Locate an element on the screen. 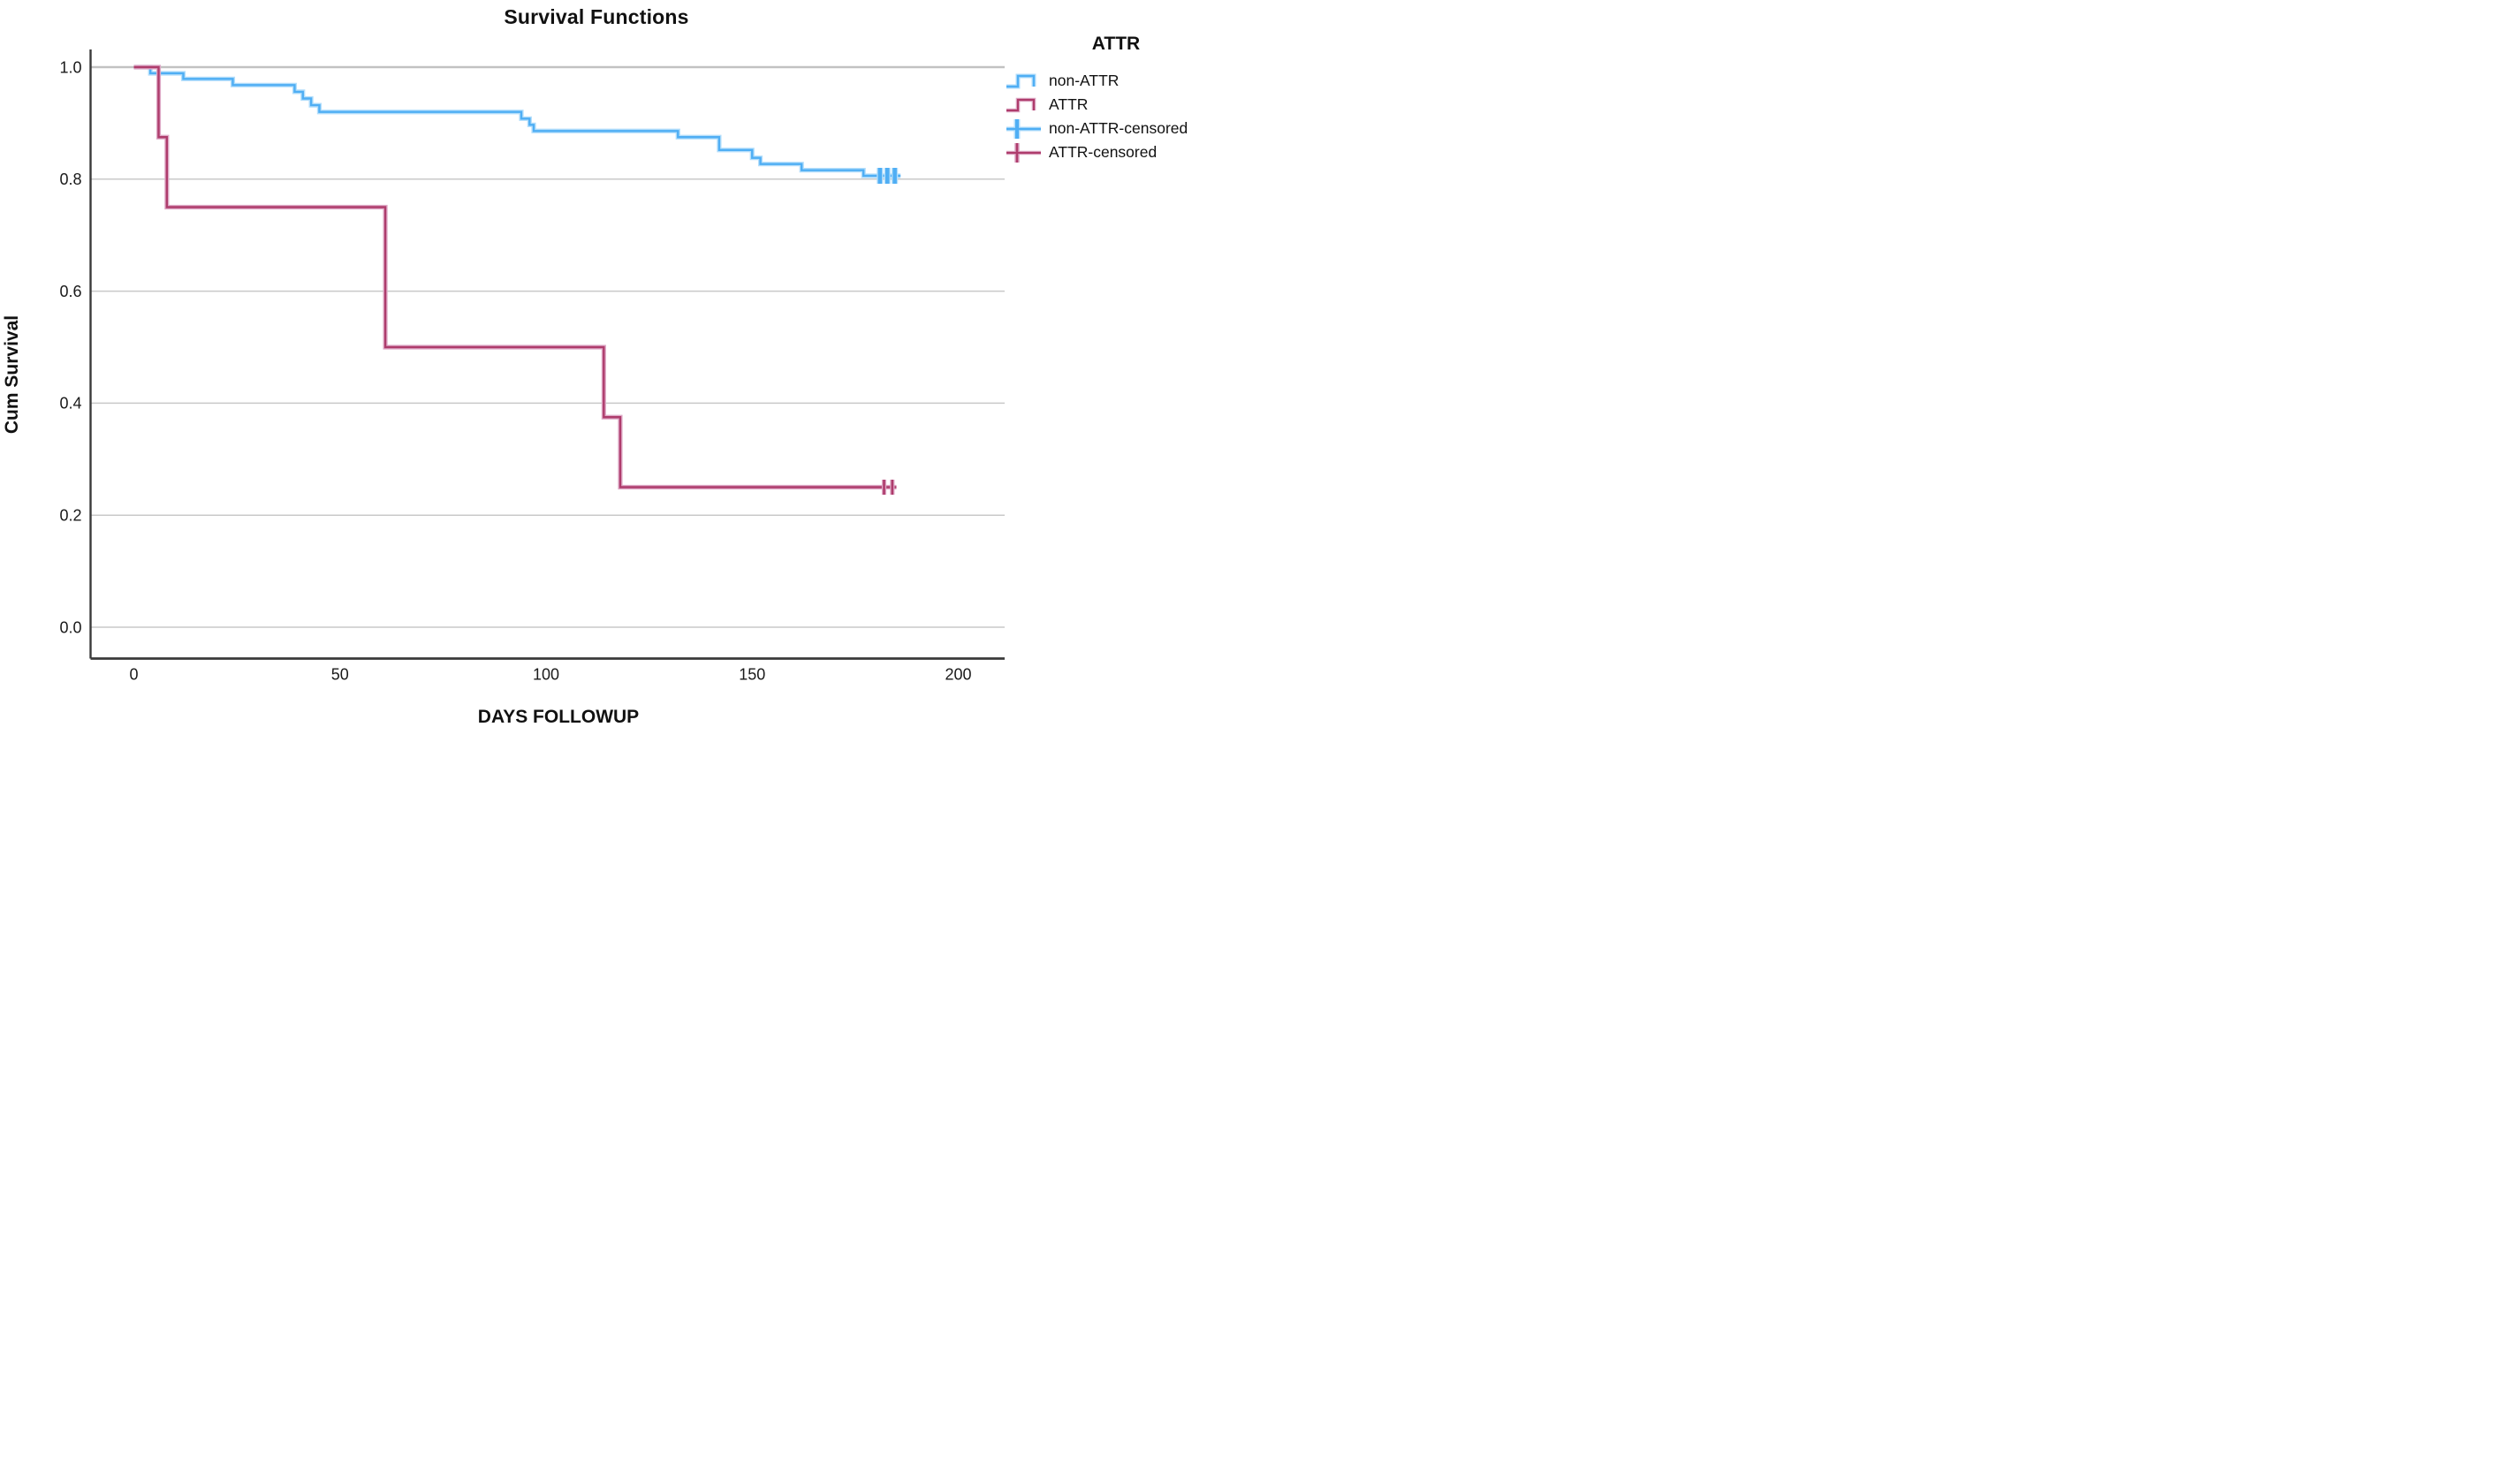 The image size is (2520, 1477). series-non-ATTR is located at coordinates (517, 124).